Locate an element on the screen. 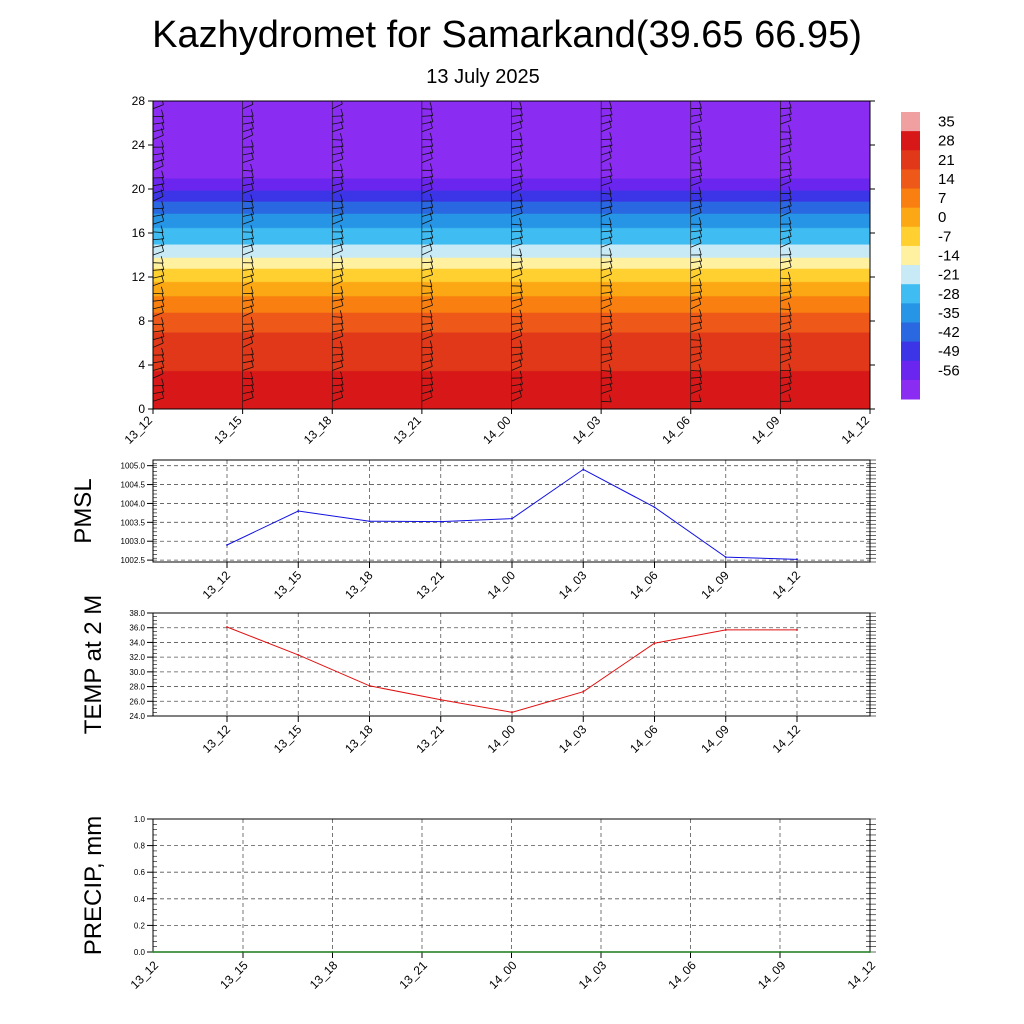 This screenshot has width=1024, height=1024. colorbar-label: 21 is located at coordinates (946, 160).